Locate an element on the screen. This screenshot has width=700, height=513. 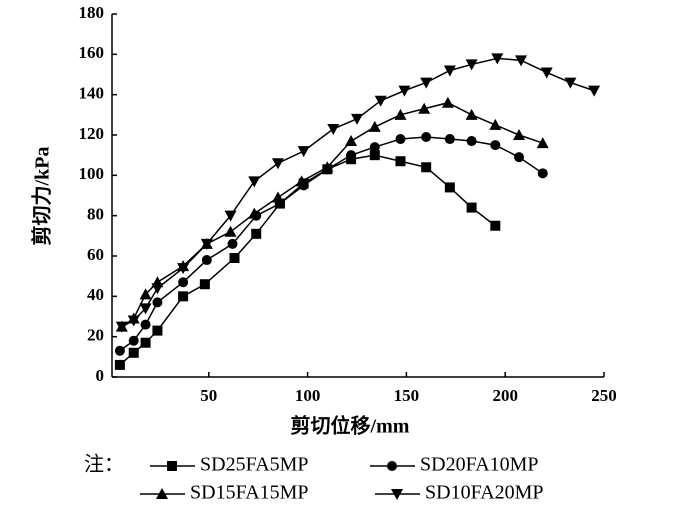
y-tick-label: 100 is located at coordinates (92, 173).